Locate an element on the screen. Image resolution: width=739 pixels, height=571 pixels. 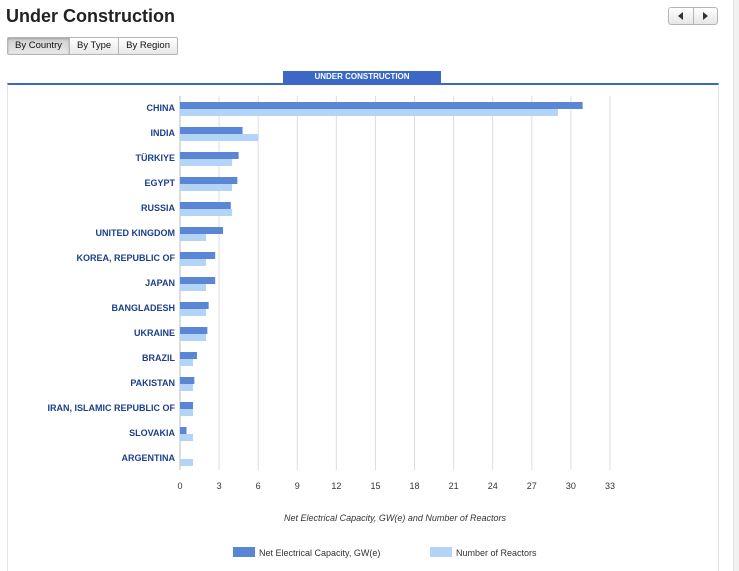
category-label: ARGENTINA is located at coordinates (149, 458).